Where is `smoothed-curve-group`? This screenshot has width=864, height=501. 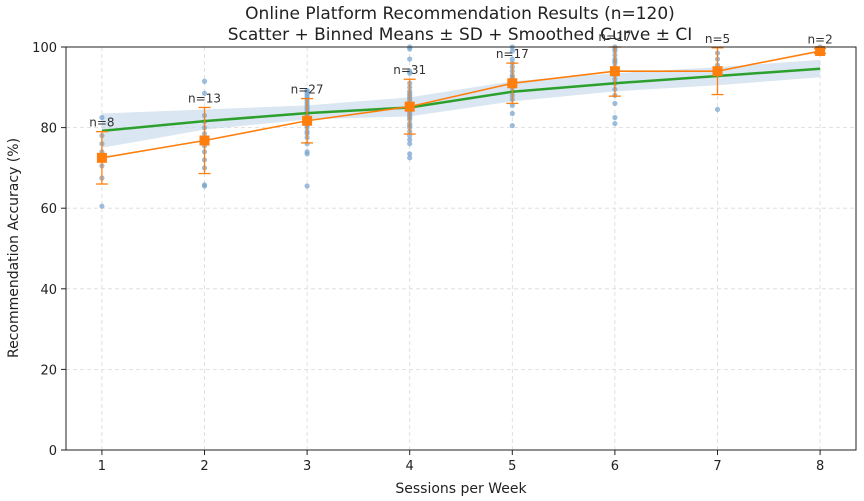 smoothed-curve-group is located at coordinates (461, 100).